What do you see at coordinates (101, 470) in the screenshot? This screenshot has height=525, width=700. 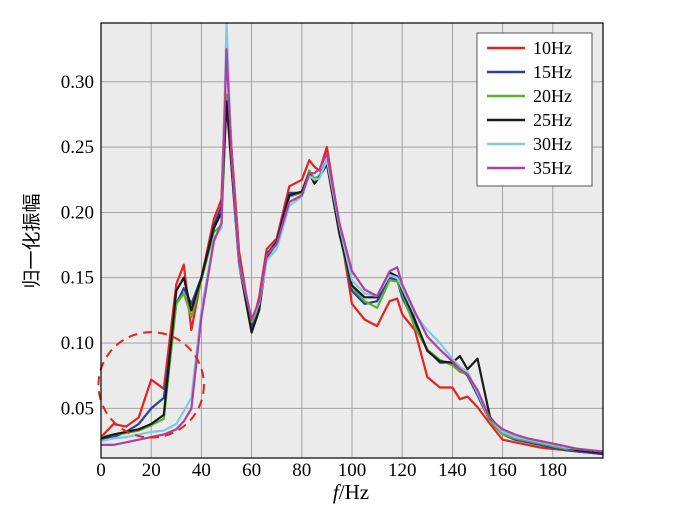 I see `x-tick-label: 0` at bounding box center [101, 470].